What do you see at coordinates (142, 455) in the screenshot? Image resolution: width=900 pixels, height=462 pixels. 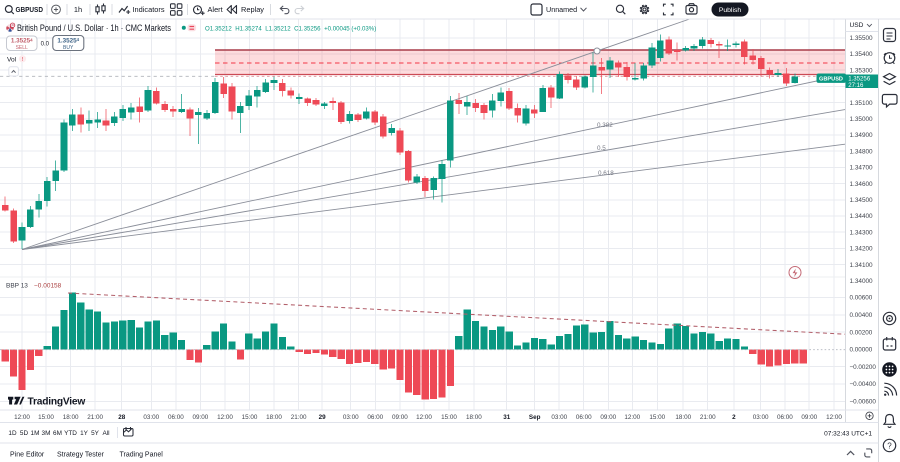 I see `svg-text: Trading Panel` at bounding box center [142, 455].